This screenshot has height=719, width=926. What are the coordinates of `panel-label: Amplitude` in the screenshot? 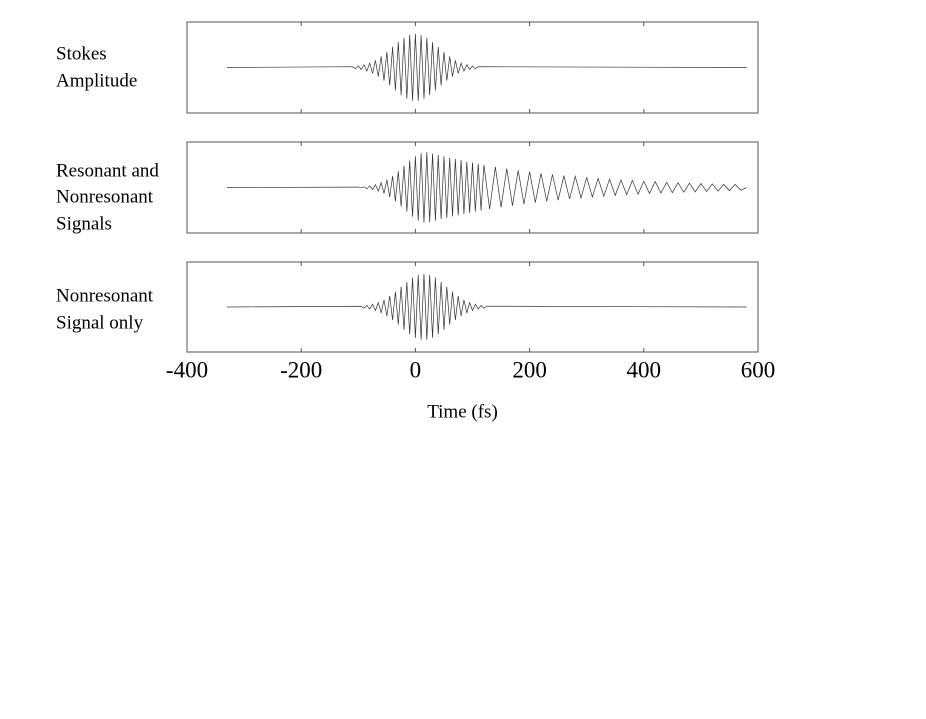 It's located at (96, 80).